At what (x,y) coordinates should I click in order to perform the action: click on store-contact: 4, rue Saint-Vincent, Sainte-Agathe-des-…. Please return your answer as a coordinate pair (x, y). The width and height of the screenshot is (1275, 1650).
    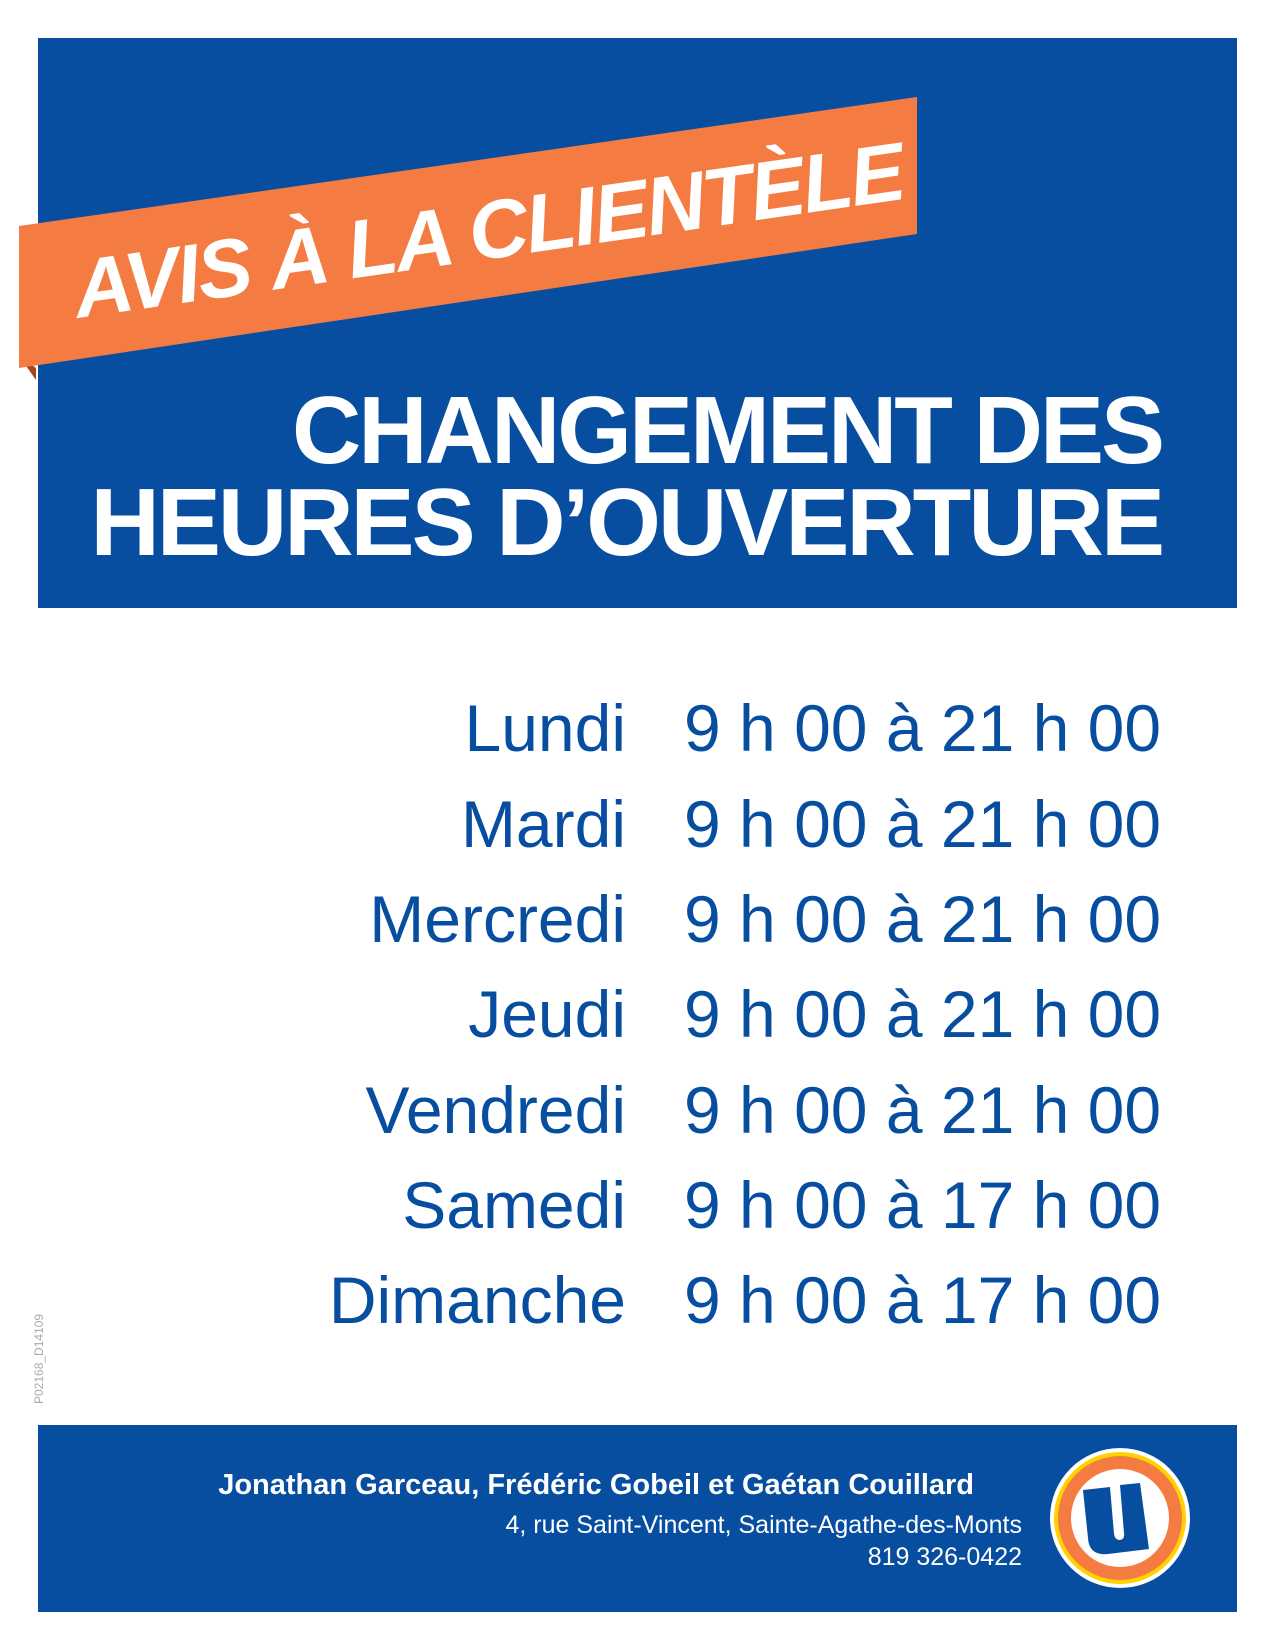
    Looking at the image, I should click on (764, 1541).